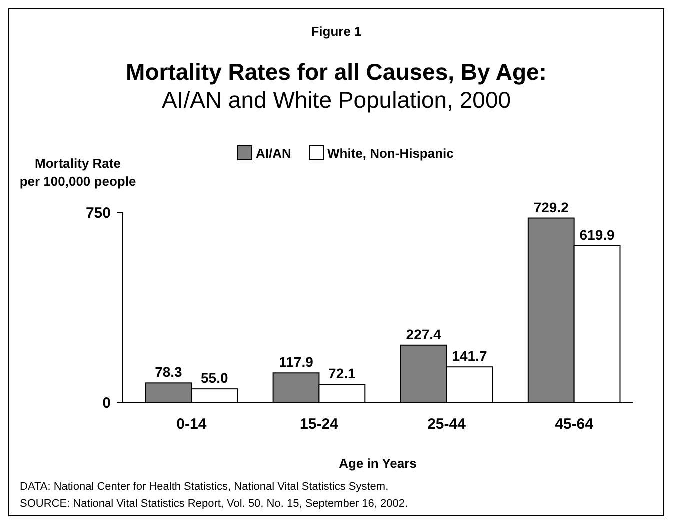  What do you see at coordinates (169, 372) in the screenshot?
I see `data-label: 78.3` at bounding box center [169, 372].